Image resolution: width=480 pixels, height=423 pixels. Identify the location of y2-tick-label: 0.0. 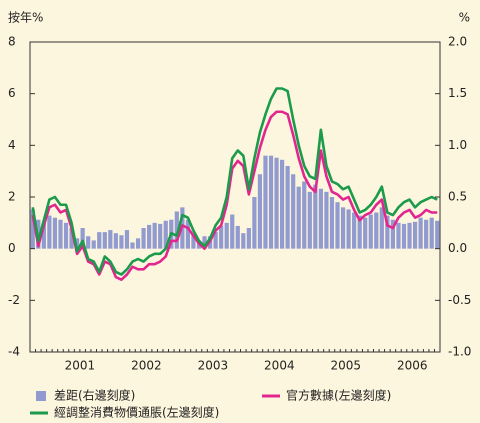
(457, 248).